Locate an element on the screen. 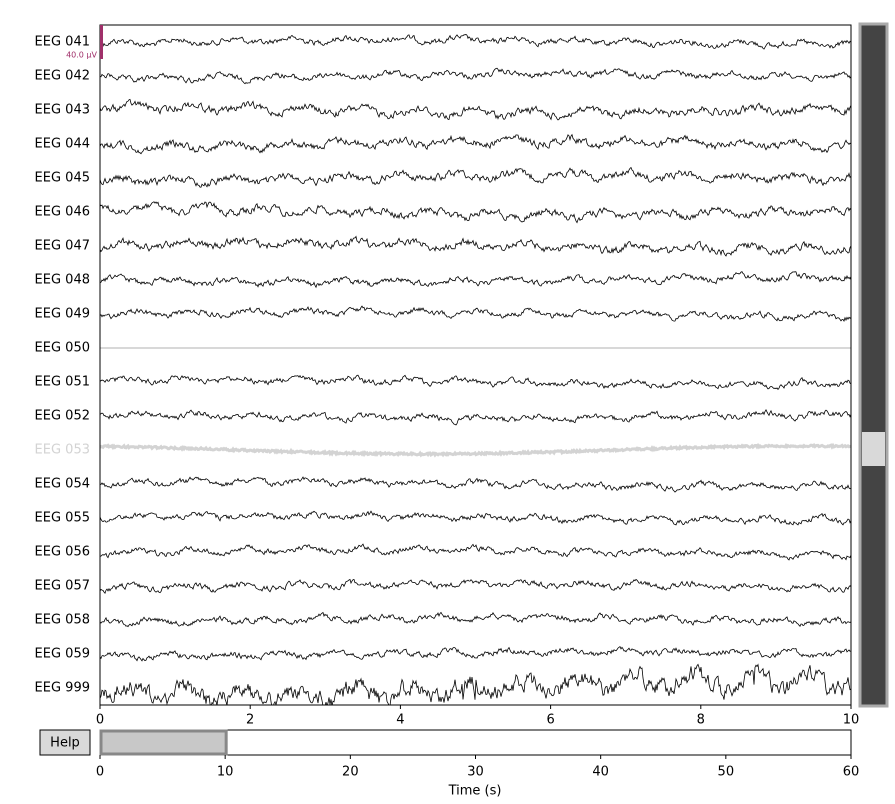  time-tick-label: 20 is located at coordinates (350, 772).